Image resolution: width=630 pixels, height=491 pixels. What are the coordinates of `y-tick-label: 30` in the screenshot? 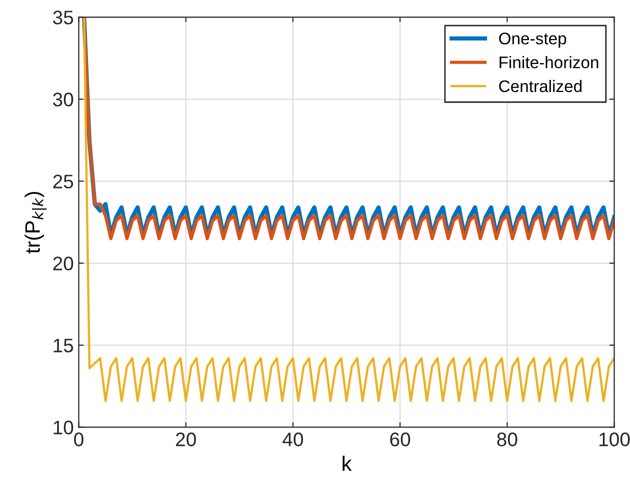 It's located at (63, 99).